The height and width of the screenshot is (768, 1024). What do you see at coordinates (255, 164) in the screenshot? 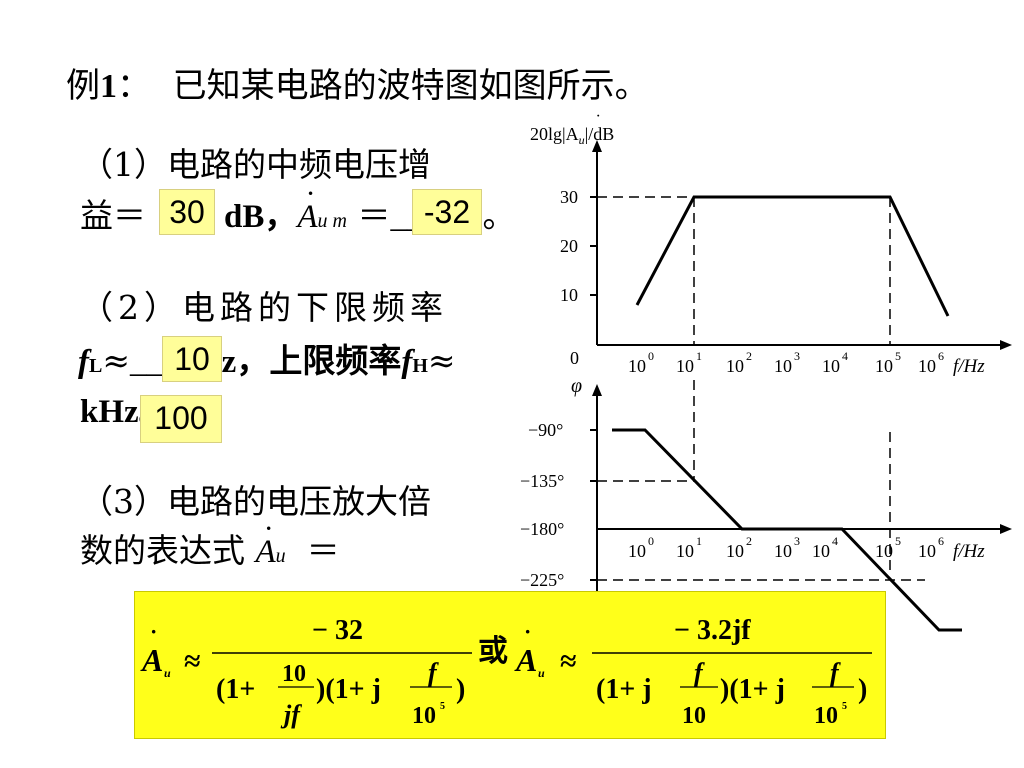
I see `q1-line1: （1）电路的中频电压增` at bounding box center [255, 164].